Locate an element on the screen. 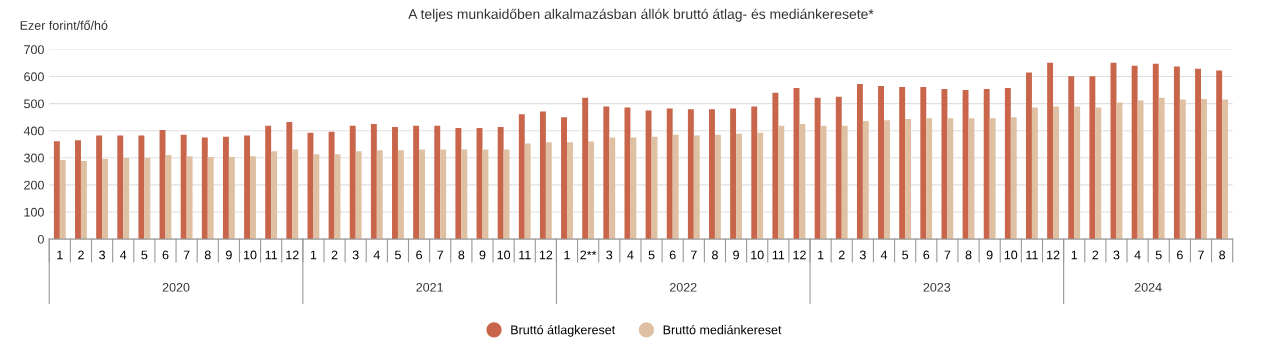 This screenshot has height=348, width=1263. text: 2021 is located at coordinates (429, 287).